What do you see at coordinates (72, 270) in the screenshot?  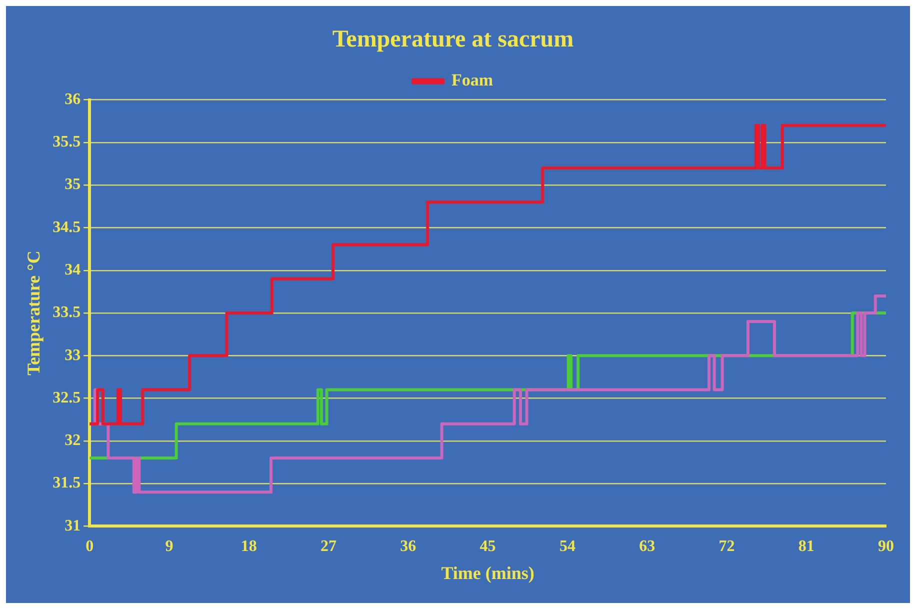 I see `y-tick-label: 34` at bounding box center [72, 270].